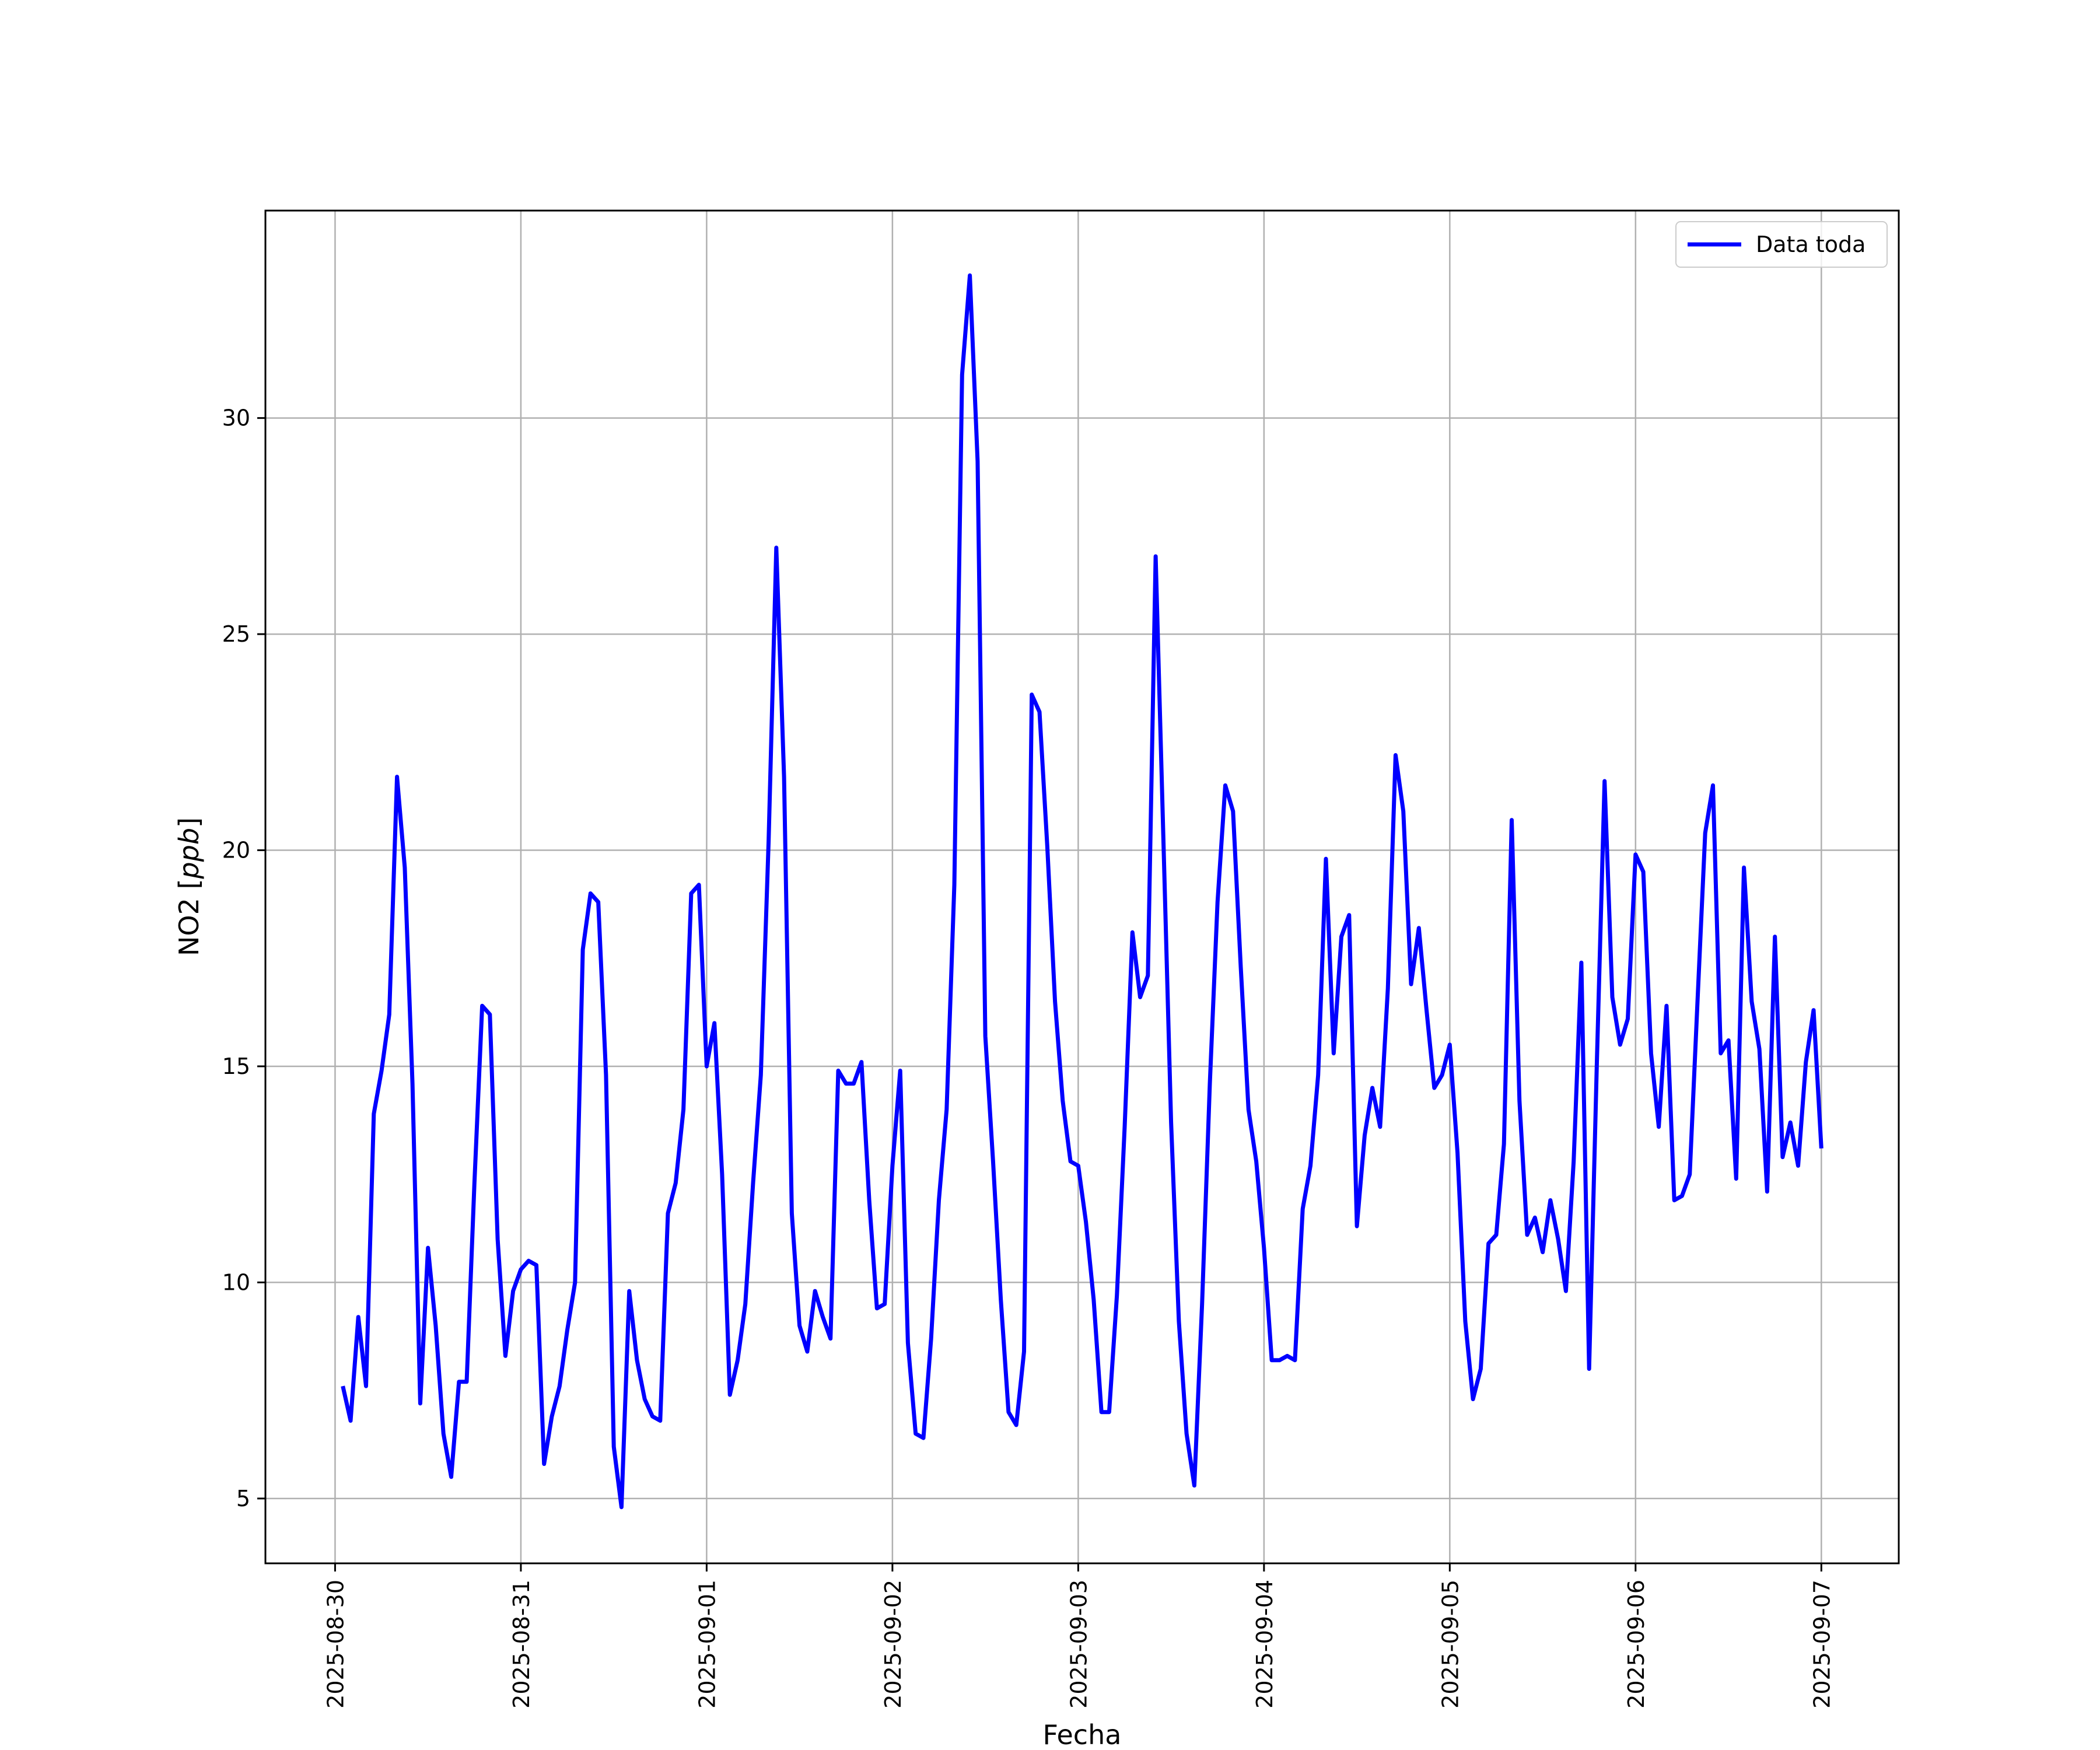 The image size is (2100, 1750). I want to click on legend-box, so click(1781, 244).